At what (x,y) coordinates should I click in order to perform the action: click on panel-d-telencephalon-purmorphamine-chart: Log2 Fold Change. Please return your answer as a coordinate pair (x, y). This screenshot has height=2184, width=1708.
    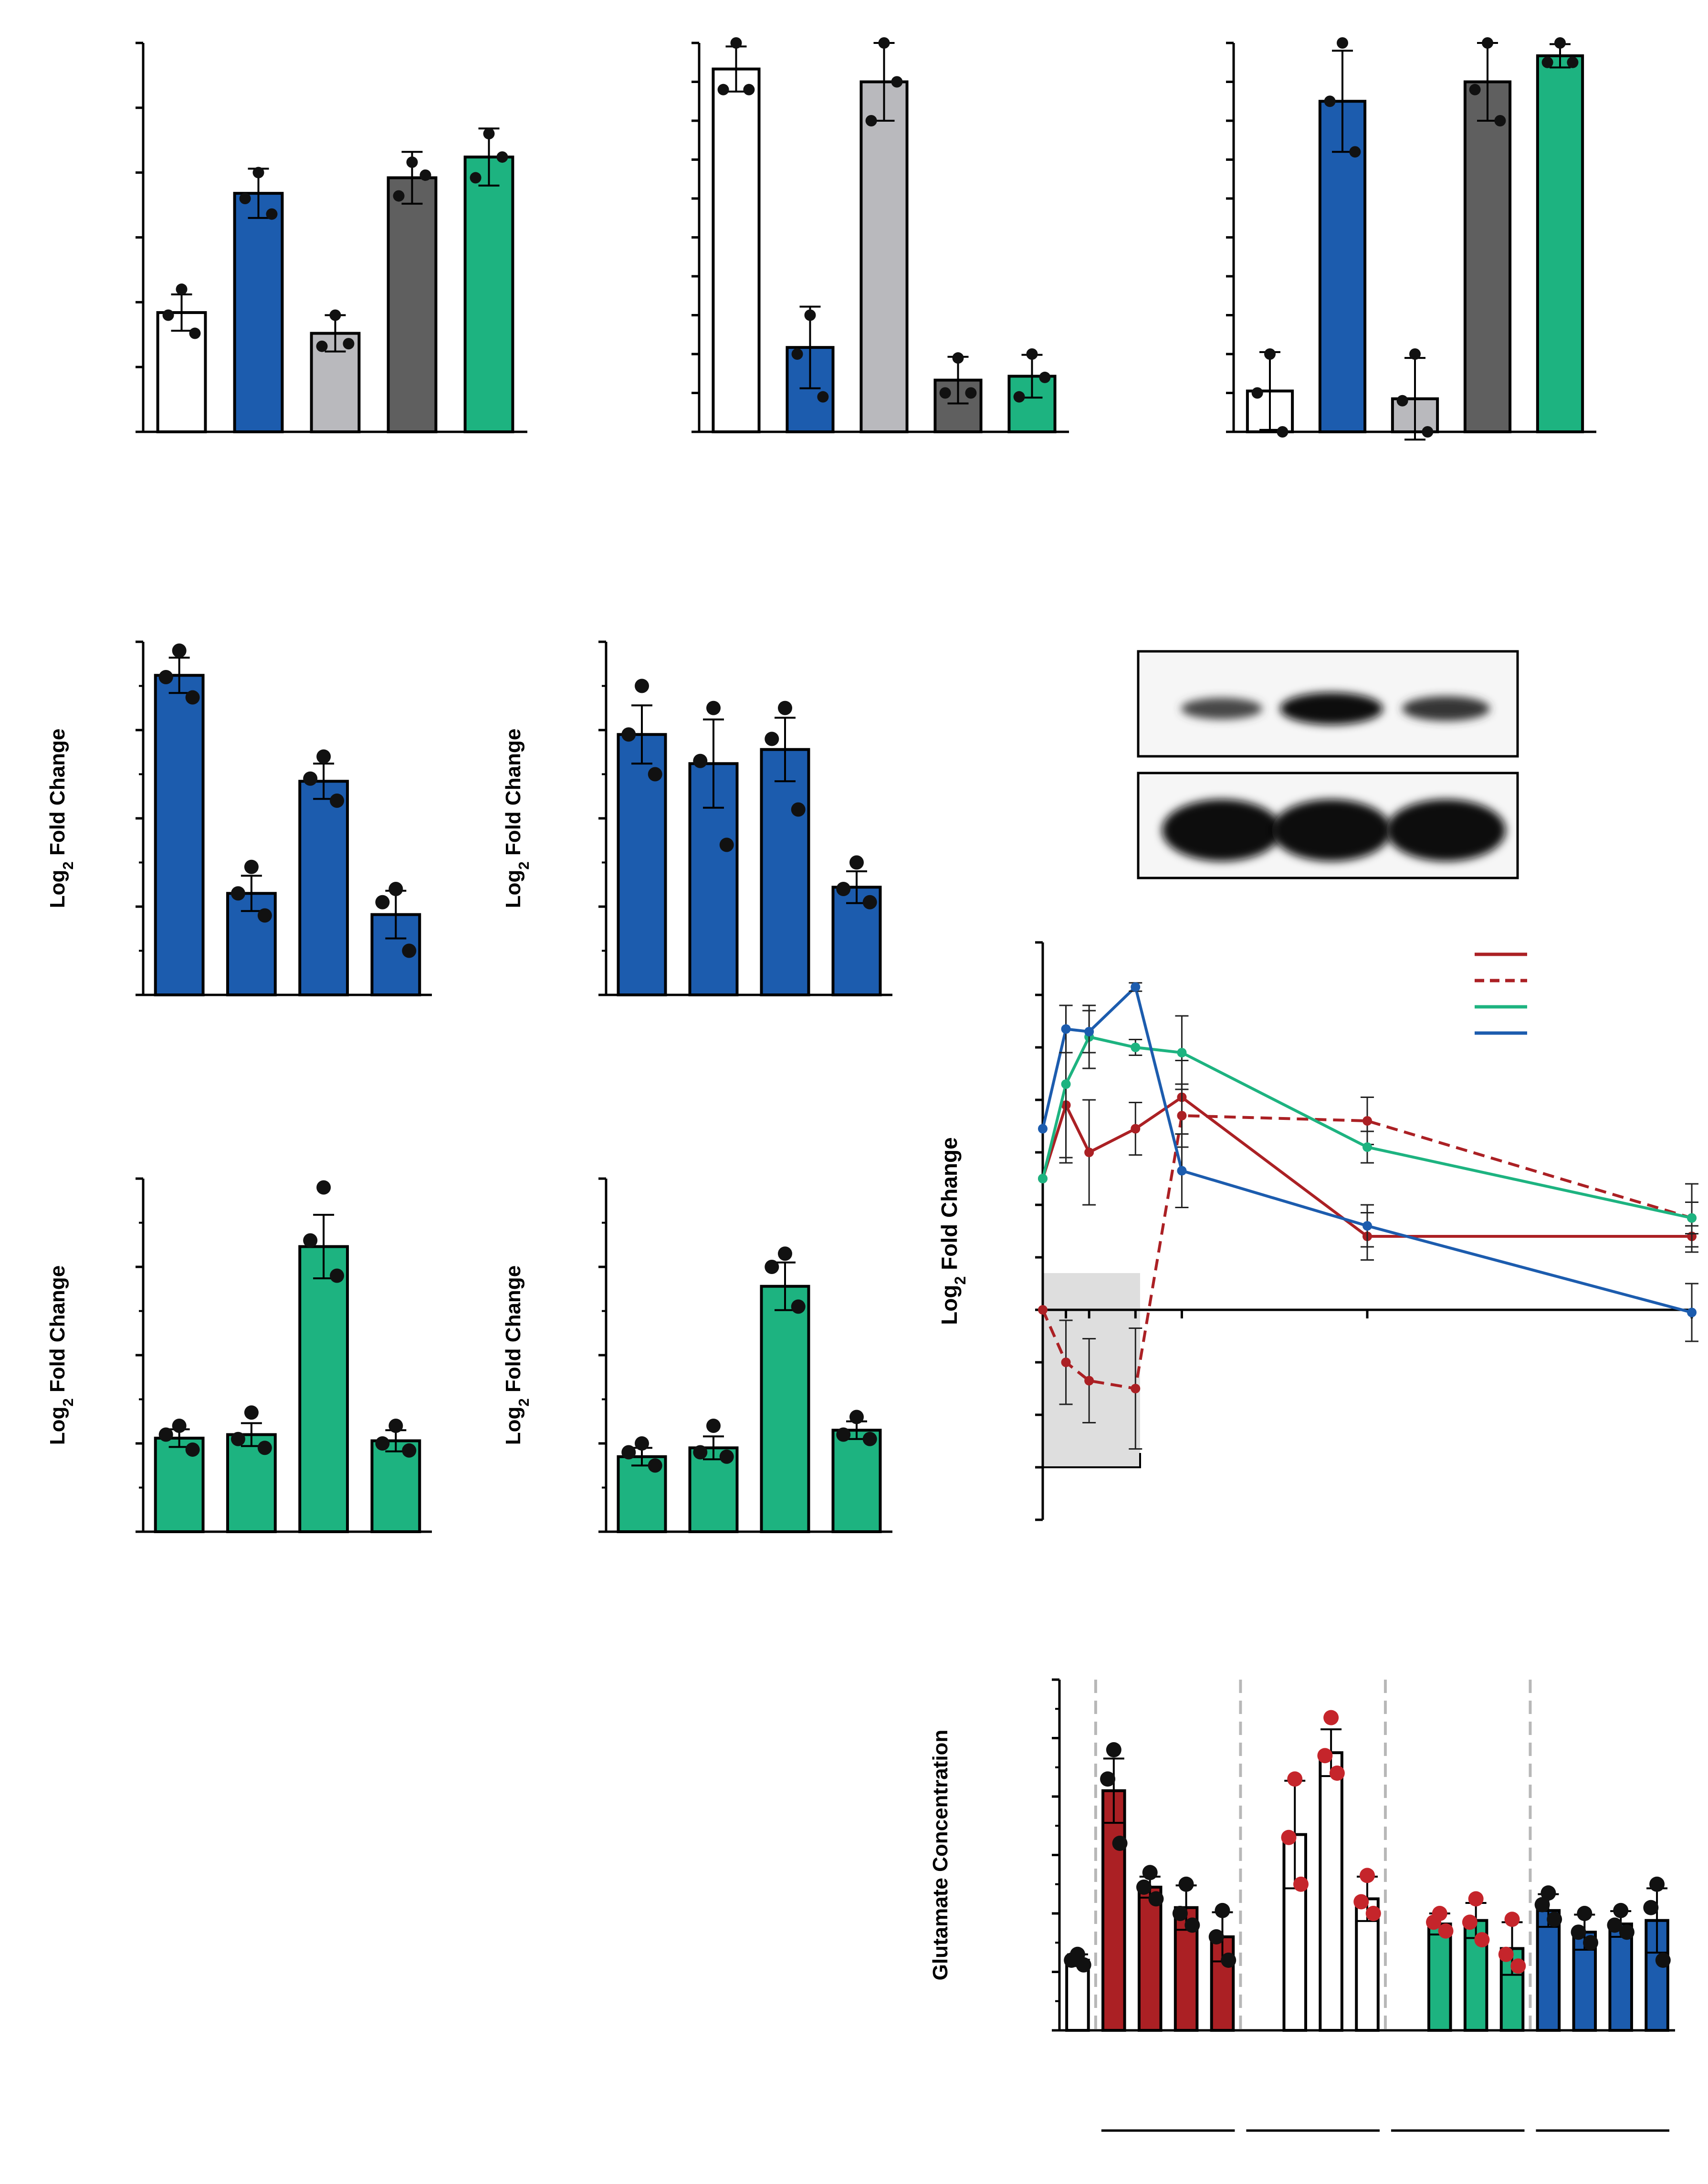
    Looking at the image, I should click on (239, 818).